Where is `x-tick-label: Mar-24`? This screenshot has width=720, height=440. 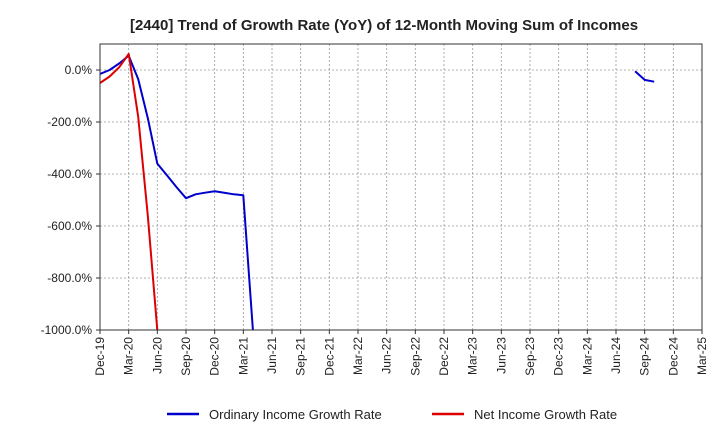
x-tick-label: Mar-24 is located at coordinates (587, 356).